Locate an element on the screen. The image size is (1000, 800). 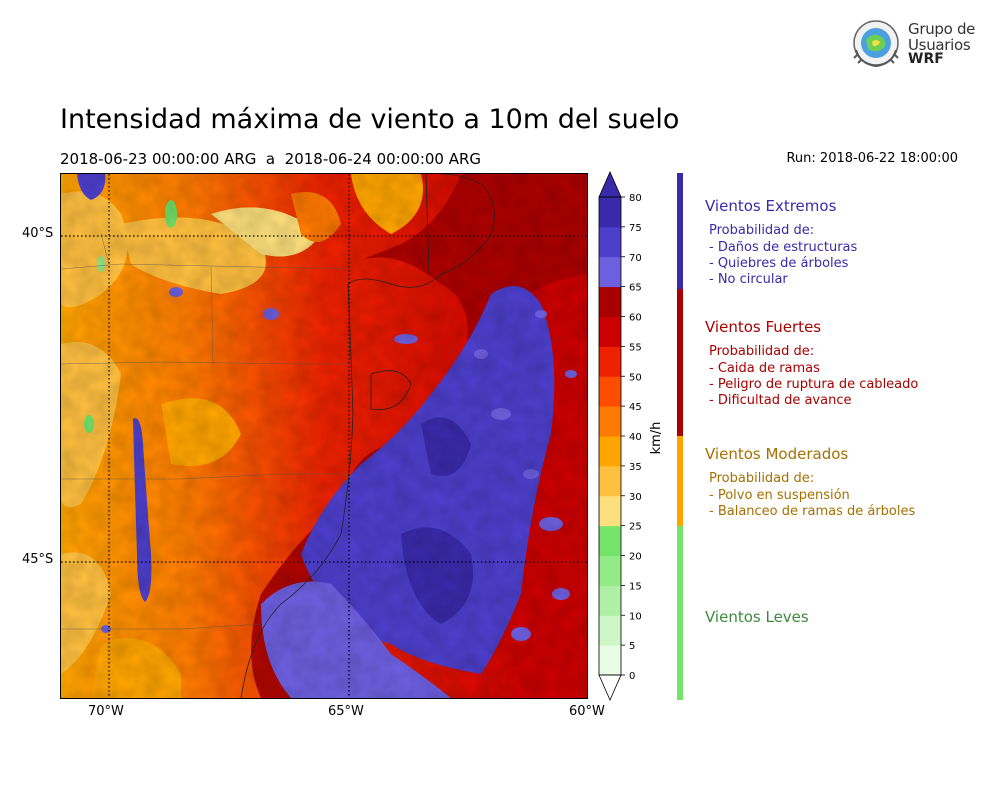
category-moderate-line: - Balanceo de ramas de árboles is located at coordinates (812, 511).